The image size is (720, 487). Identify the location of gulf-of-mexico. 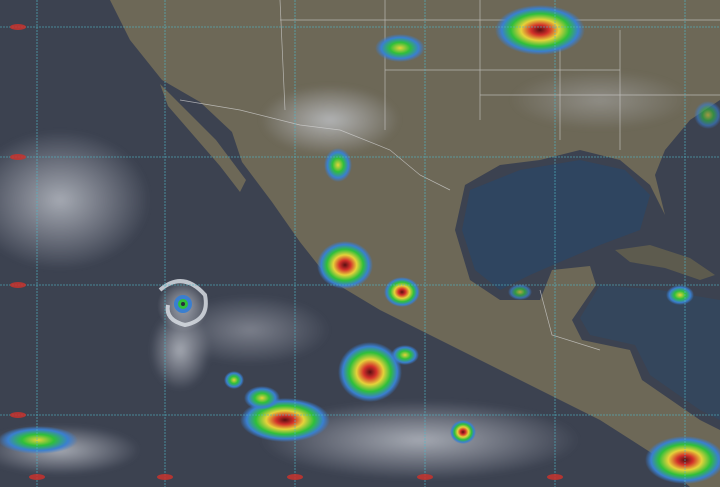
(556, 225).